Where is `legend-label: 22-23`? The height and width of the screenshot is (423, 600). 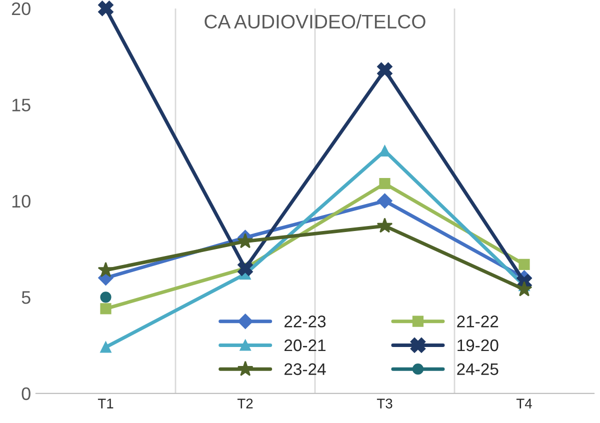 legend-label: 22-23 is located at coordinates (305, 322).